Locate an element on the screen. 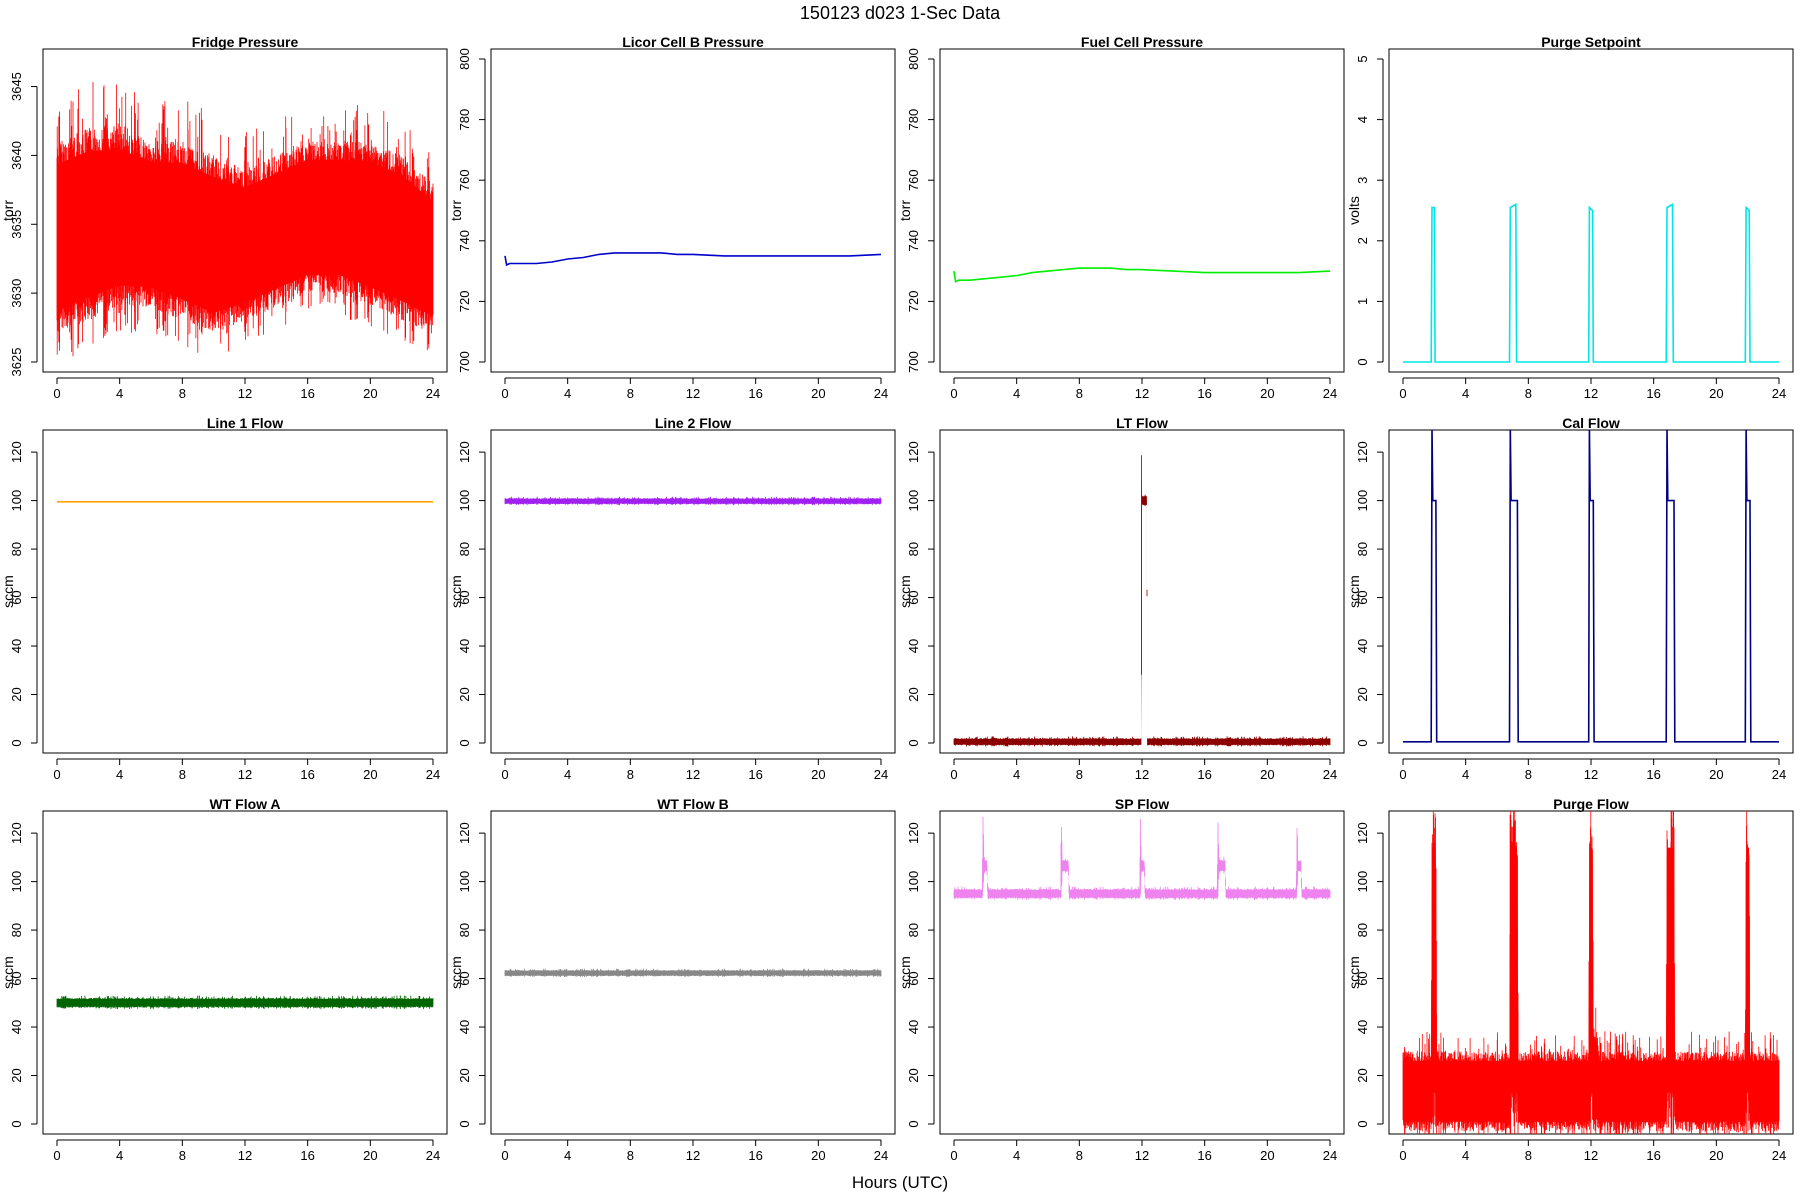 The width and height of the screenshot is (1800, 1200). panel-title: SP Flow is located at coordinates (1142, 804).